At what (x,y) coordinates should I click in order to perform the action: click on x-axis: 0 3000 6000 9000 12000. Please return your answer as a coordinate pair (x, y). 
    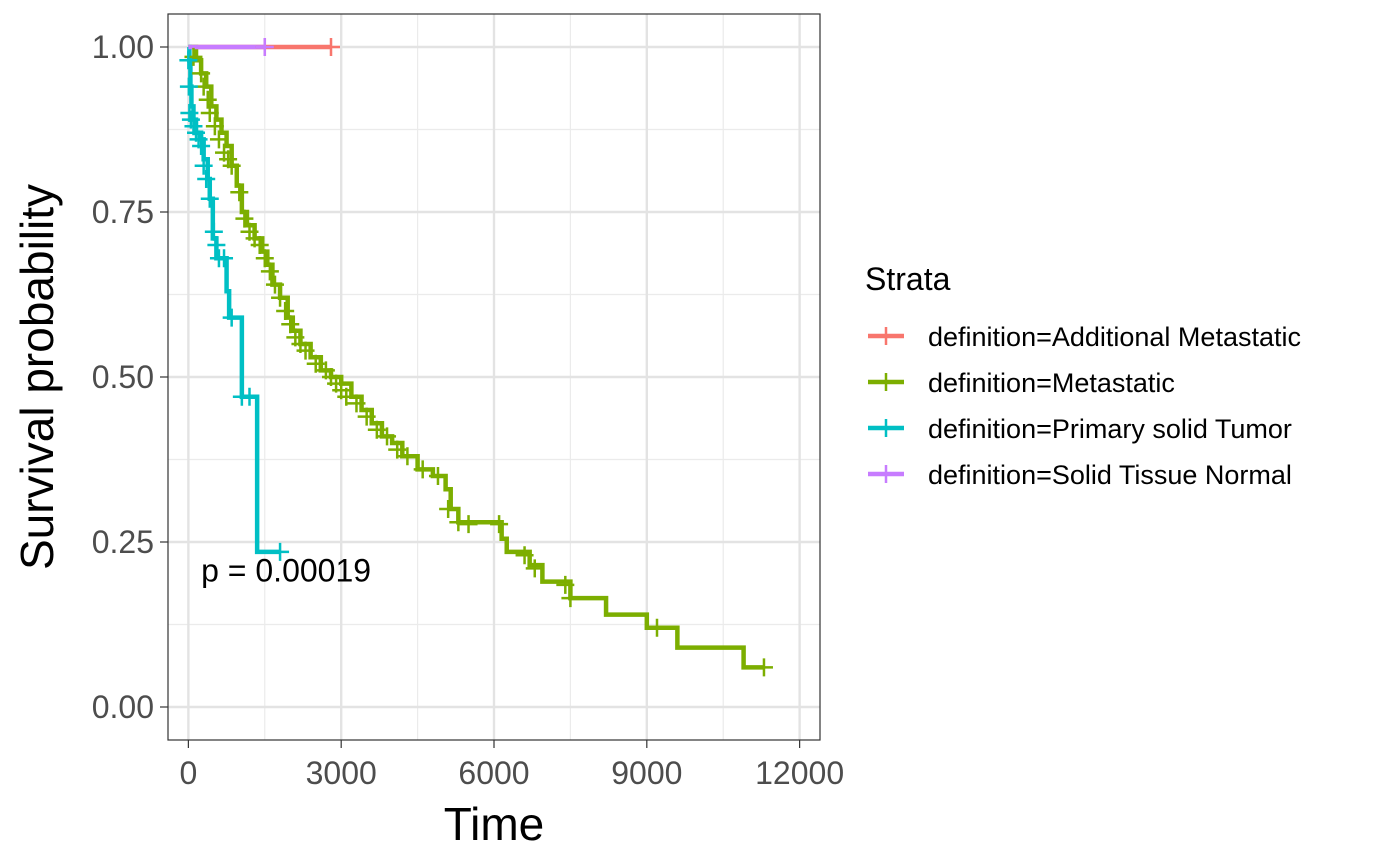
    Looking at the image, I should click on (511, 765).